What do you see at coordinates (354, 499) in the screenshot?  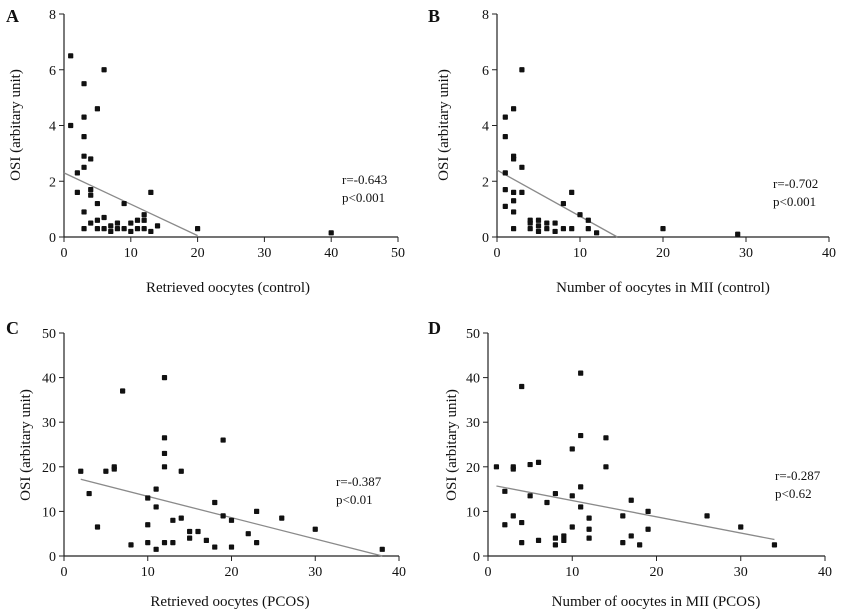 I see `panel-c-stat-p: p<0.01` at bounding box center [354, 499].